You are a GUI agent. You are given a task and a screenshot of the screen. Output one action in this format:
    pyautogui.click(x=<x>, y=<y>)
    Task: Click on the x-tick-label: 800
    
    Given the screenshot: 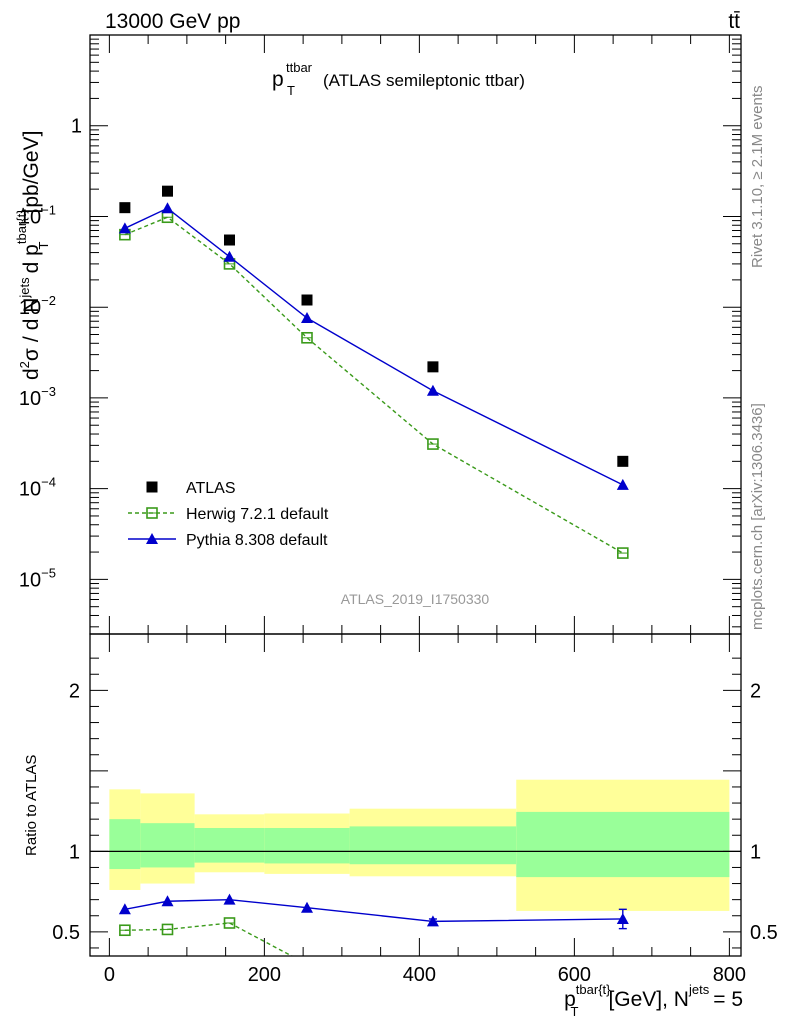 What is the action you would take?
    pyautogui.click(x=729, y=975)
    